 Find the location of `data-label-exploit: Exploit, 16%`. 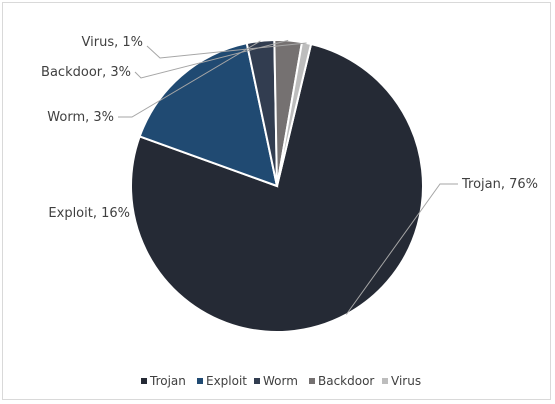

data-label-exploit: Exploit, 16% is located at coordinates (89, 213).